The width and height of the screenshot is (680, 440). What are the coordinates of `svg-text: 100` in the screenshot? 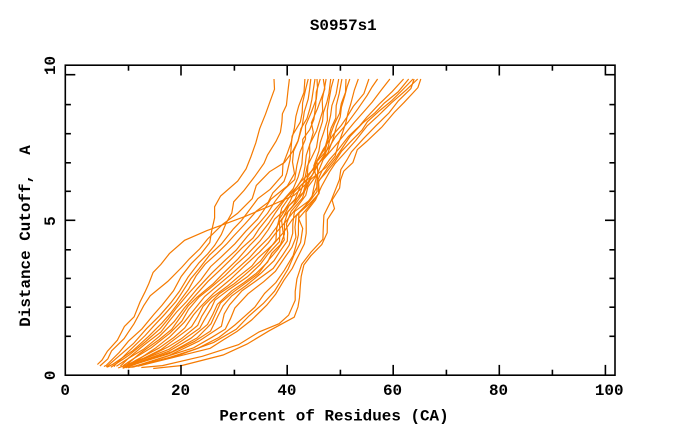 It's located at (609, 391).